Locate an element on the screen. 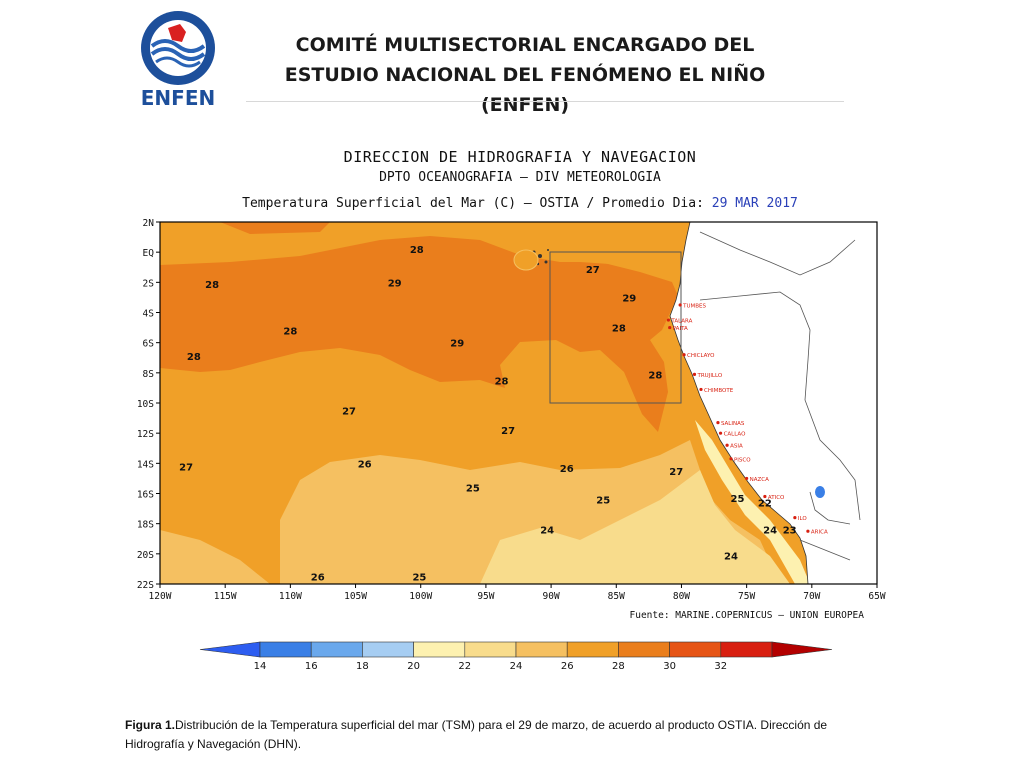 This screenshot has width=1024, height=768. colorbar-tick-label: 26 is located at coordinates (567, 666).